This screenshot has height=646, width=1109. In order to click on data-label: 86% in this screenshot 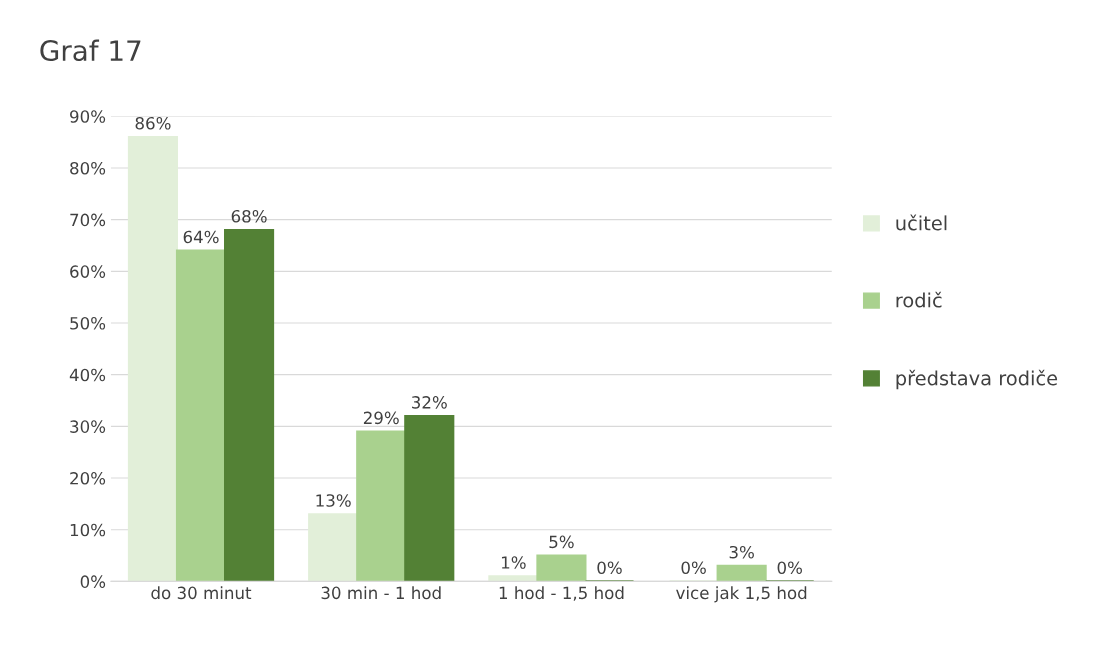, I will do `click(153, 123)`.